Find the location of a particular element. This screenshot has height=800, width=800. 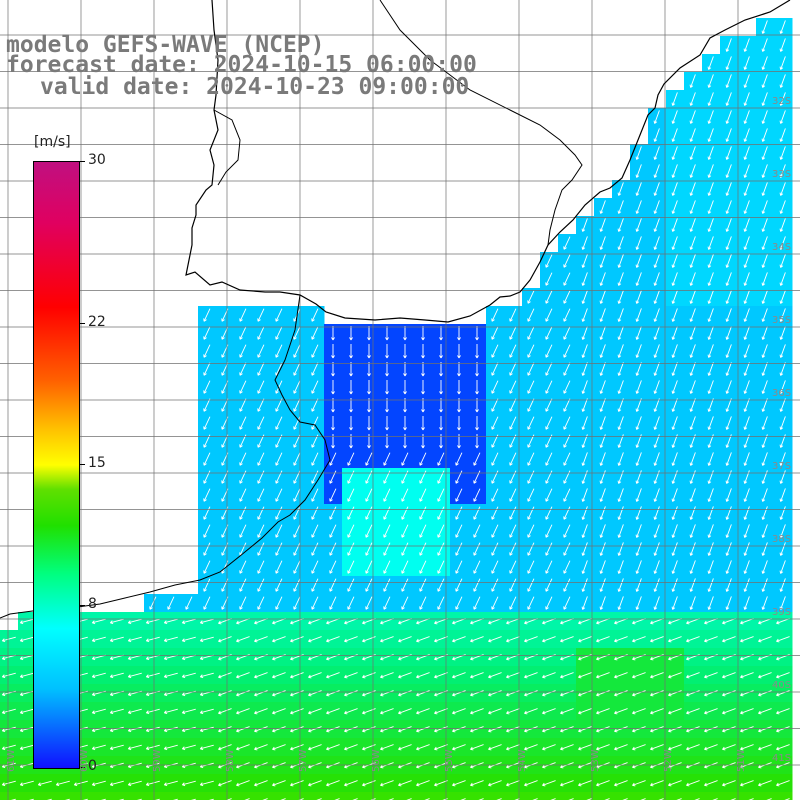

lat-label: 36S is located at coordinates (782, 393).